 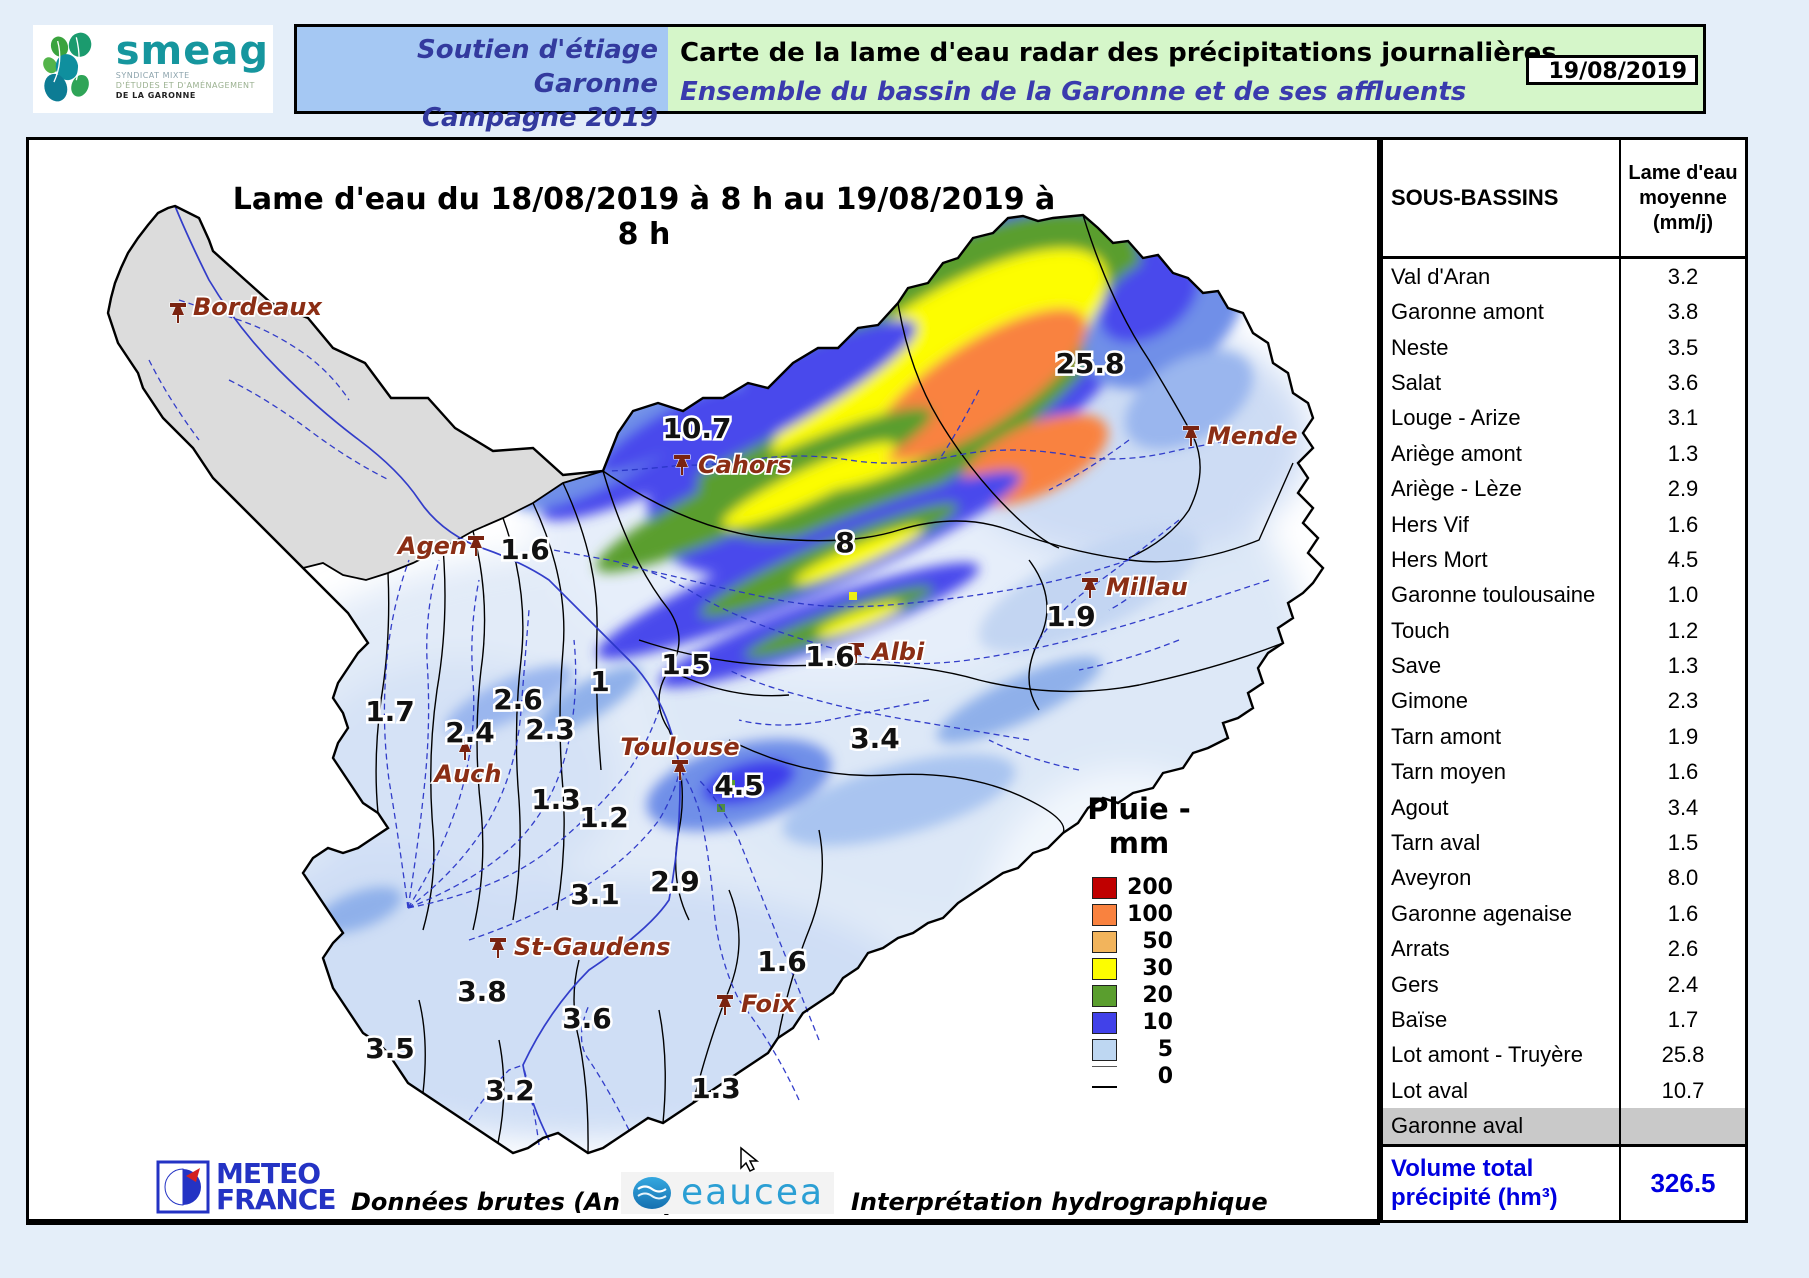 What do you see at coordinates (1147, 587) in the screenshot?
I see `city-label: Millau` at bounding box center [1147, 587].